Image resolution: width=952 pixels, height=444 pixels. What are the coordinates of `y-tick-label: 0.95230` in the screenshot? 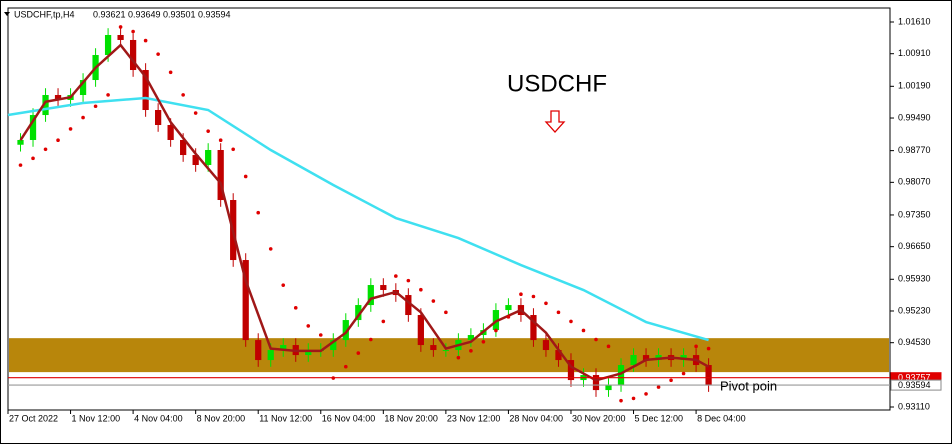 It's located at (914, 310).